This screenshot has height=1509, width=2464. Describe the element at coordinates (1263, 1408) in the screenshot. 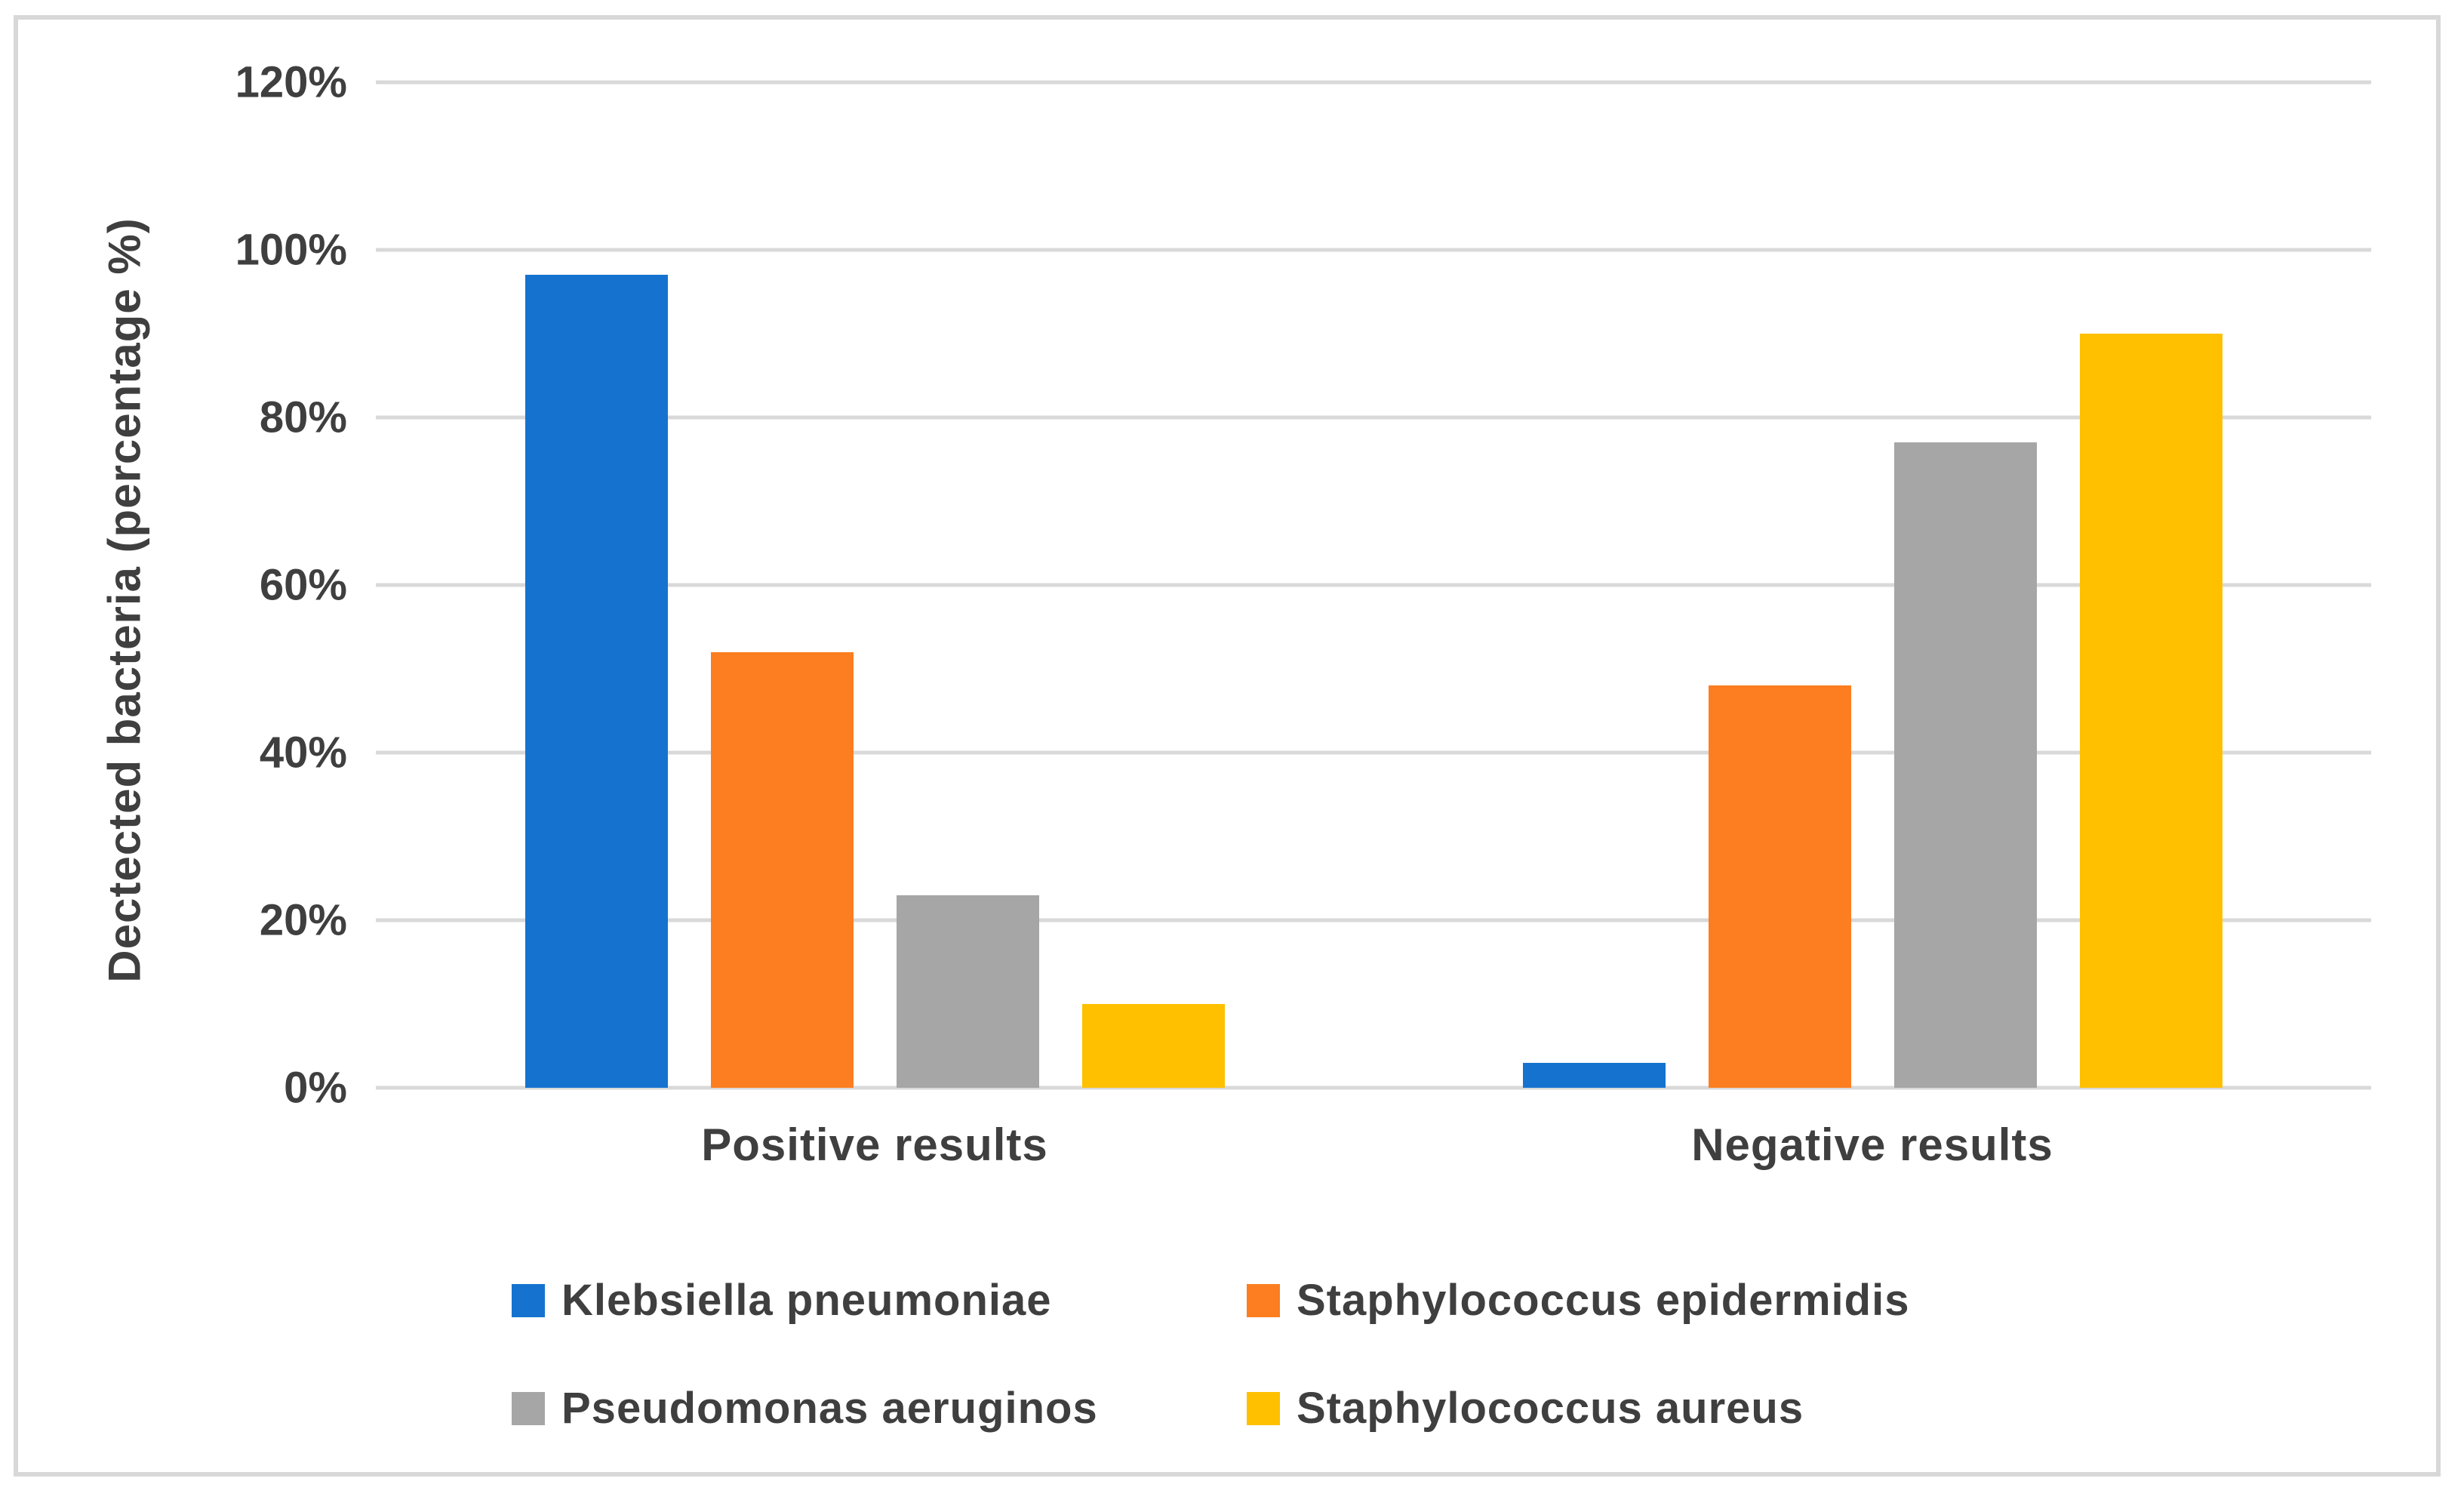

I see `staphylococcus-aureus-swatch` at that location.